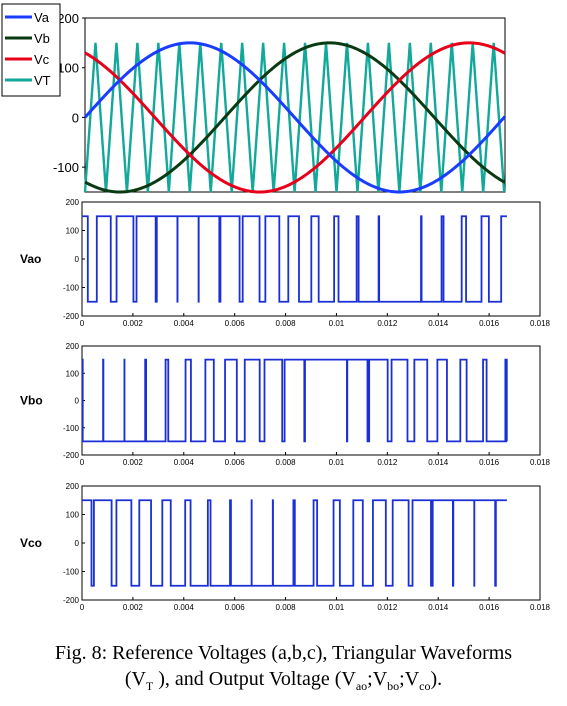 The height and width of the screenshot is (706, 567). I want to click on series-Vbo, so click(294, 400).